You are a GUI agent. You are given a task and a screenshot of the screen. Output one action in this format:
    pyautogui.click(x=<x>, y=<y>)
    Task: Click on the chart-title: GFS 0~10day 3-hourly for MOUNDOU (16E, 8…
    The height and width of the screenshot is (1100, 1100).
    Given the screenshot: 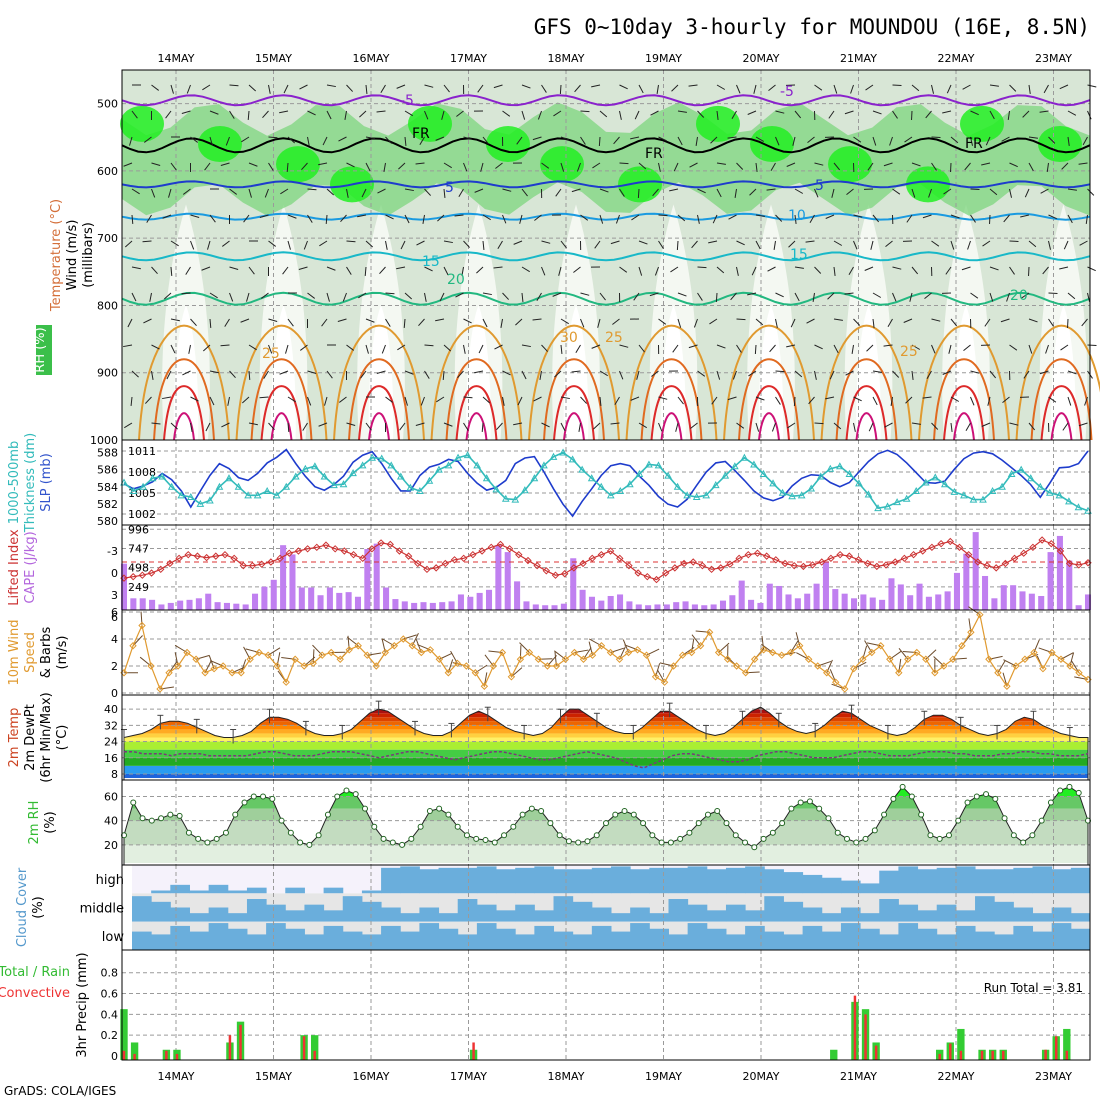 What is the action you would take?
    pyautogui.click(x=812, y=27)
    